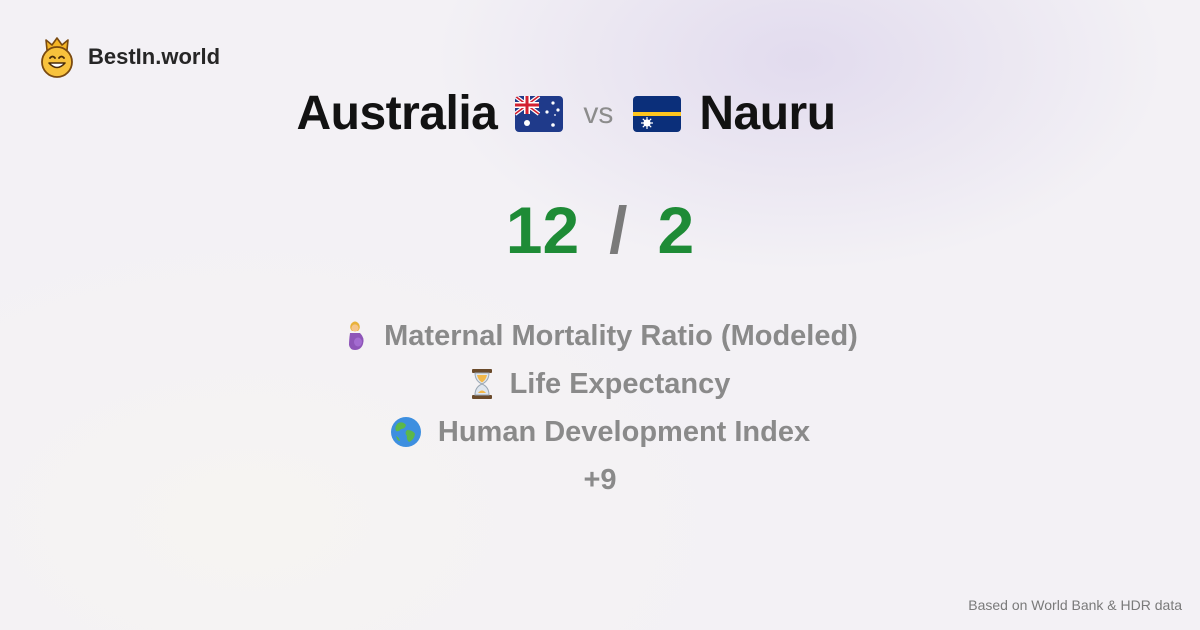 This screenshot has width=1200, height=630. Describe the element at coordinates (767, 113) in the screenshot. I see `country-b-name: Nauru` at that location.